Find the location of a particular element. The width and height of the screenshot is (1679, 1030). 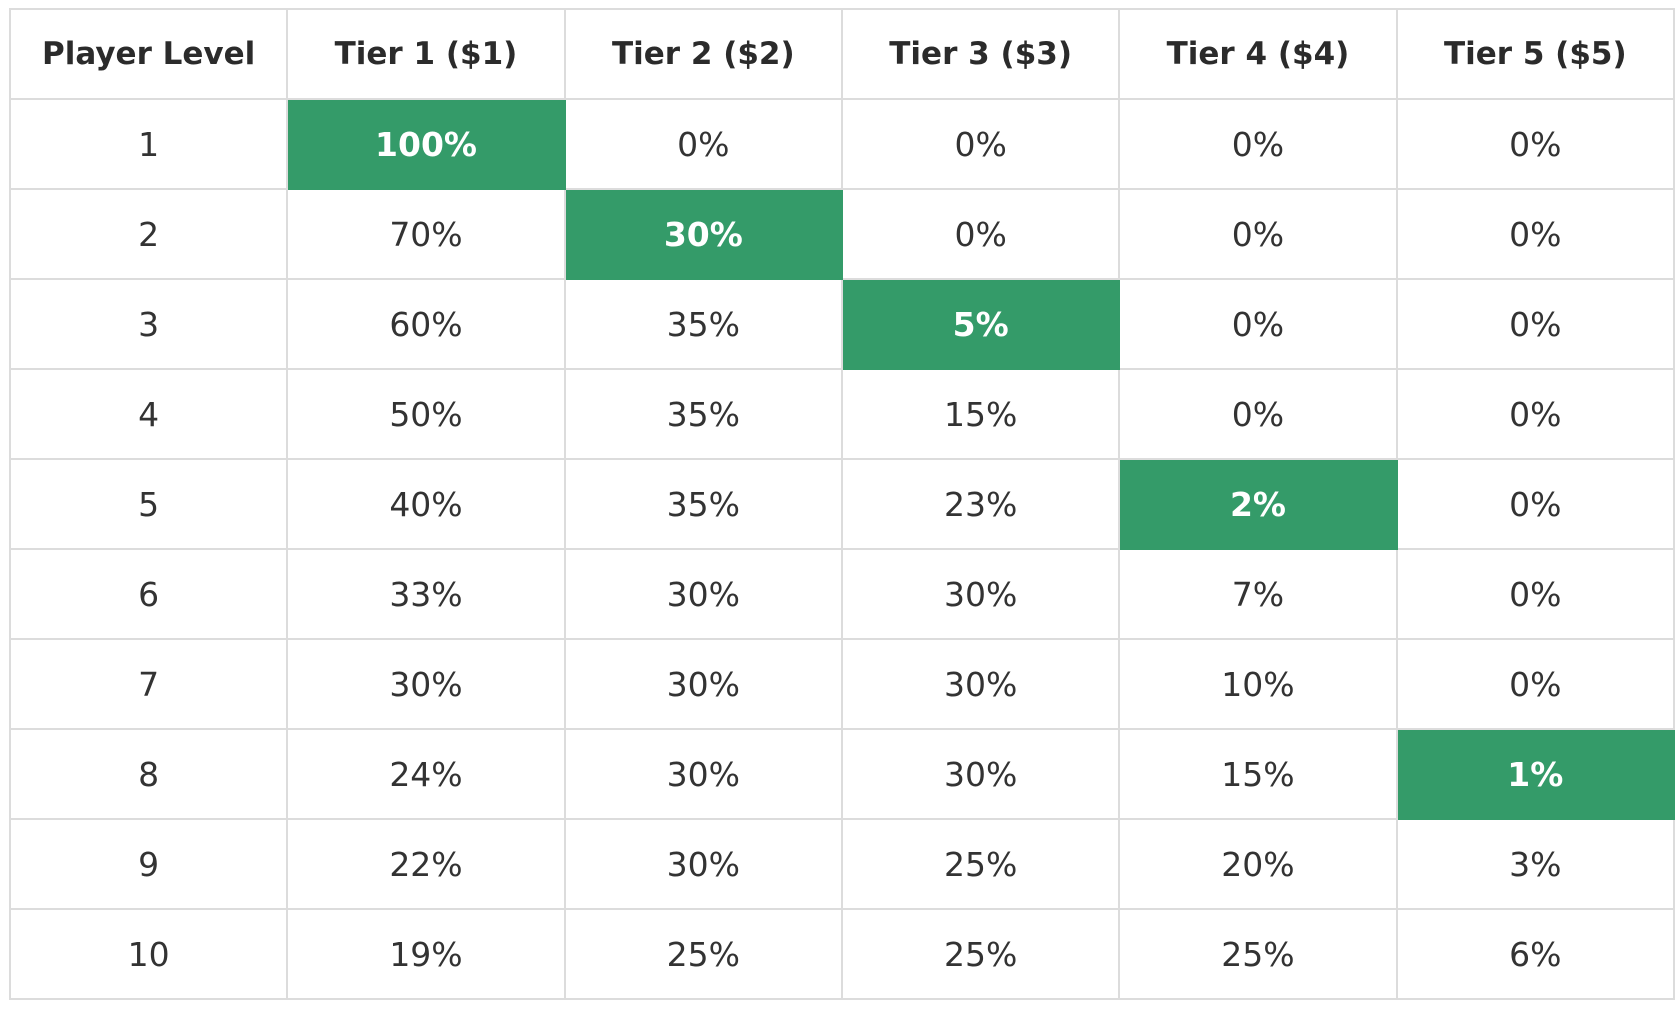

player-level-cell: 6 is located at coordinates (148, 594).